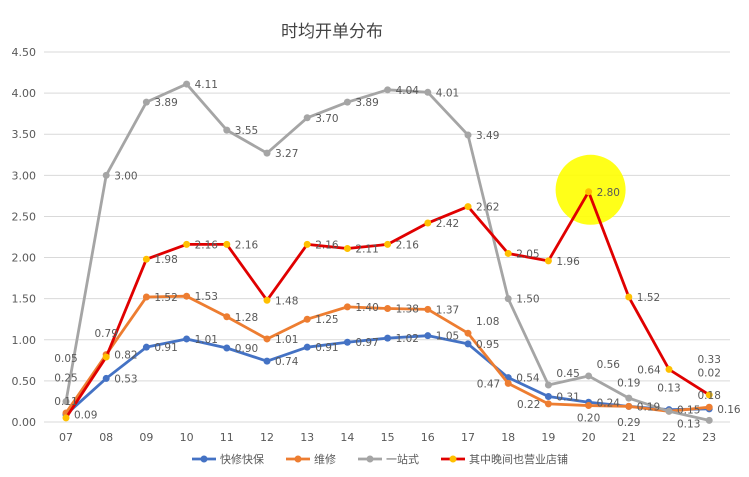 The height and width of the screenshot is (477, 749). What do you see at coordinates (24, 340) in the screenshot?
I see `y-tick-label: 1.00` at bounding box center [24, 340].